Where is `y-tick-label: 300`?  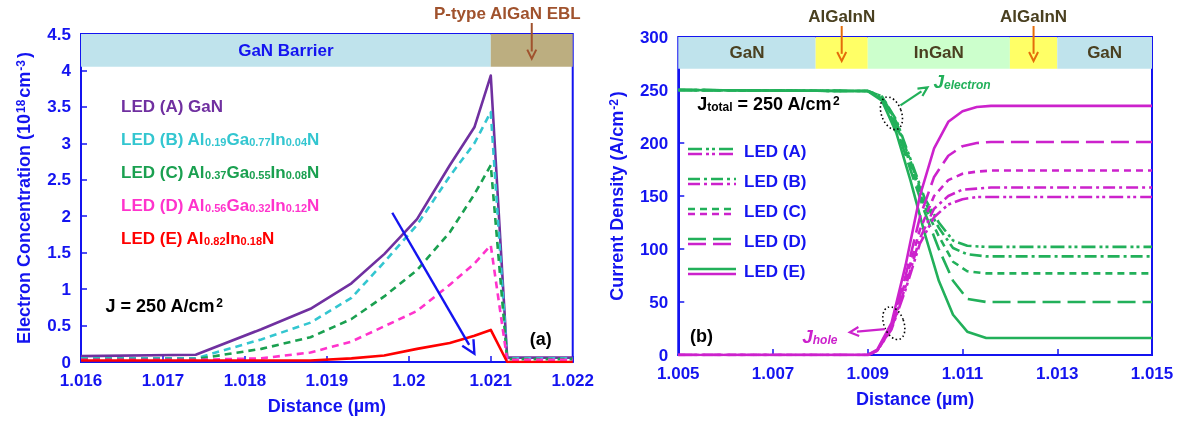
y-tick-label: 300 is located at coordinates (654, 37).